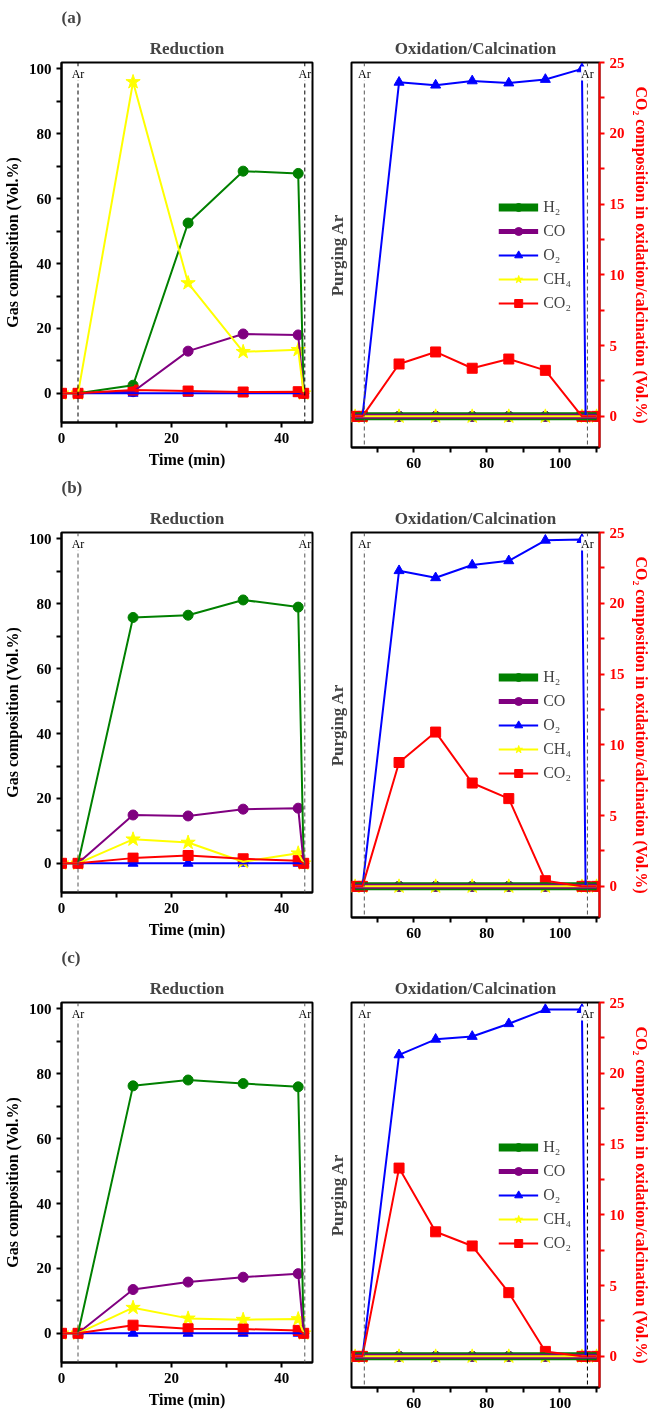  I want to click on text: (b), so click(72, 487).